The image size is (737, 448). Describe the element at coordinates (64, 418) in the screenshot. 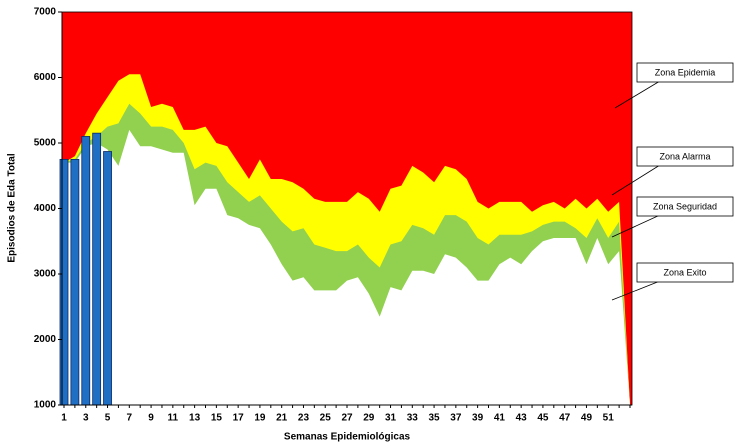

I see `x-tick-label: 1` at that location.